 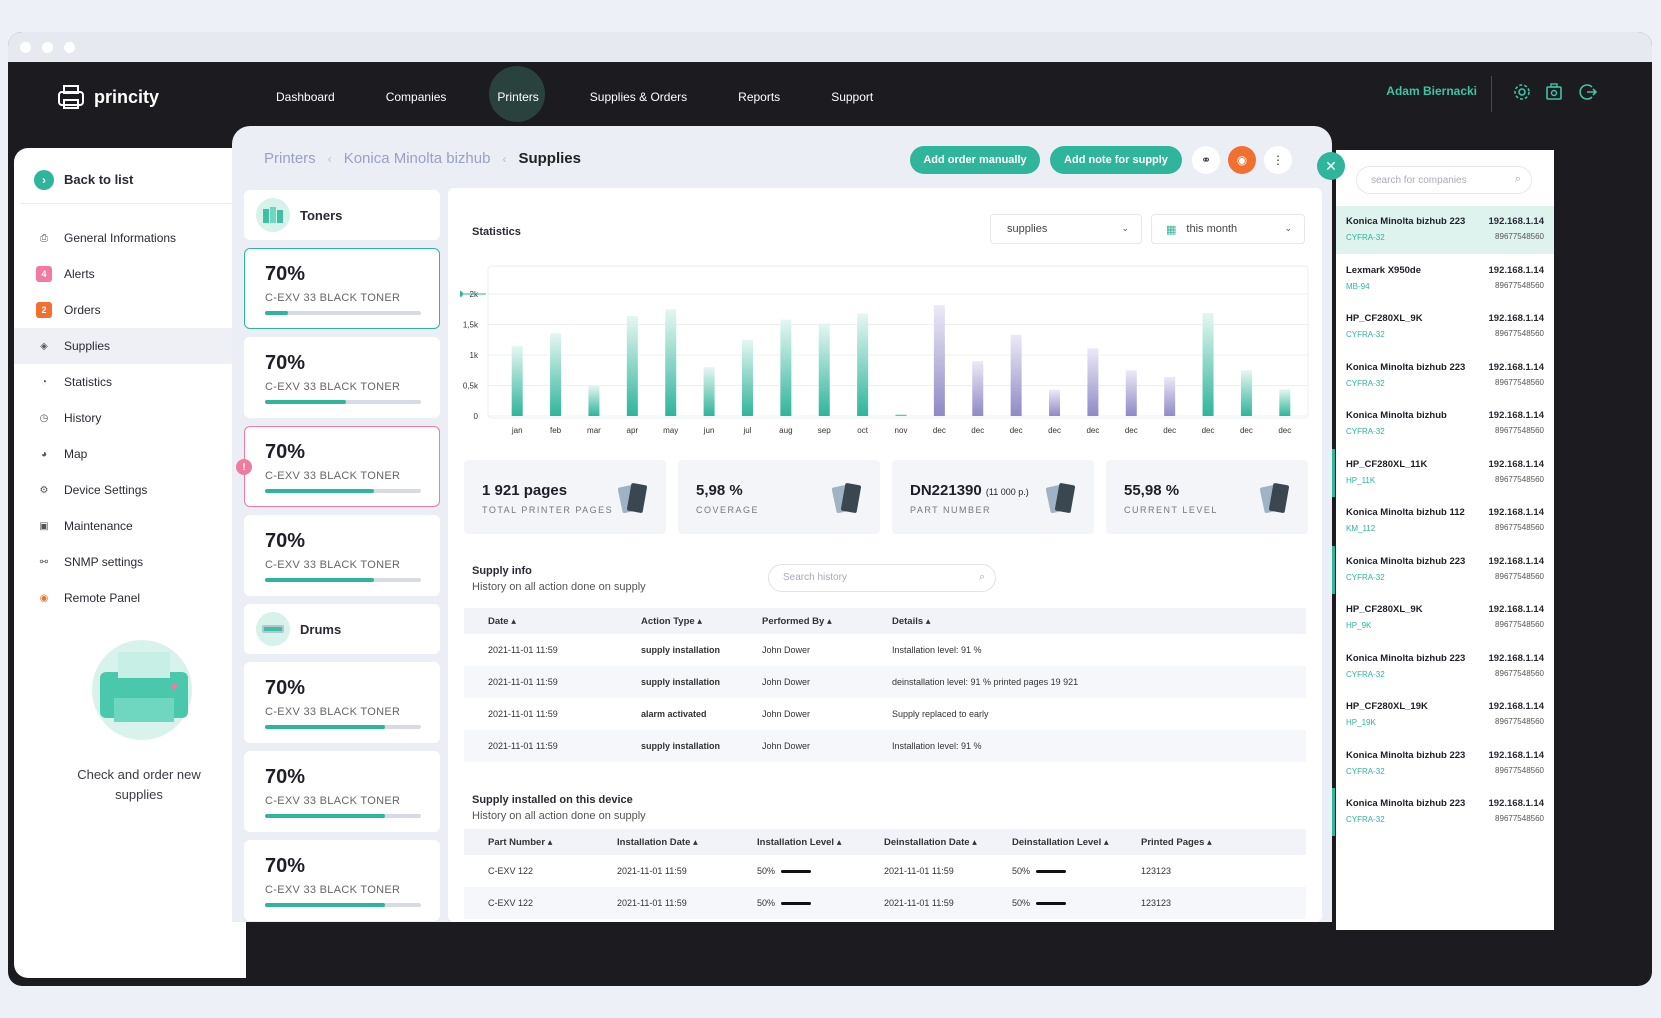 I want to click on sidebar-item-remote-panel: ◉ Remote Panel, so click(x=130, y=598).